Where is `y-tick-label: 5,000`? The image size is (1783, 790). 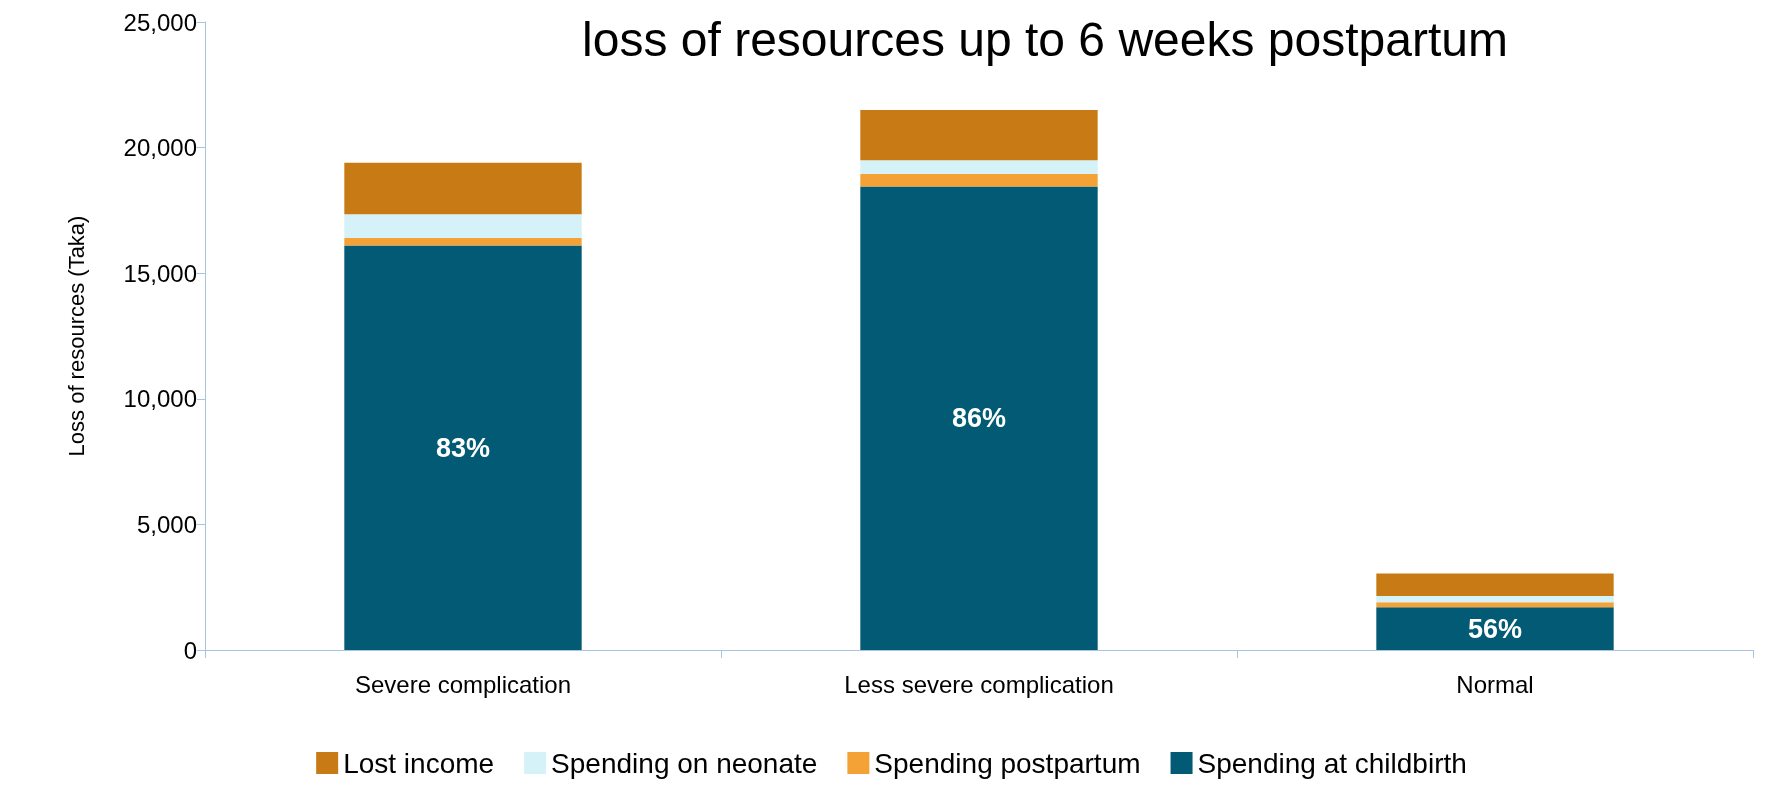 y-tick-label: 5,000 is located at coordinates (166, 524).